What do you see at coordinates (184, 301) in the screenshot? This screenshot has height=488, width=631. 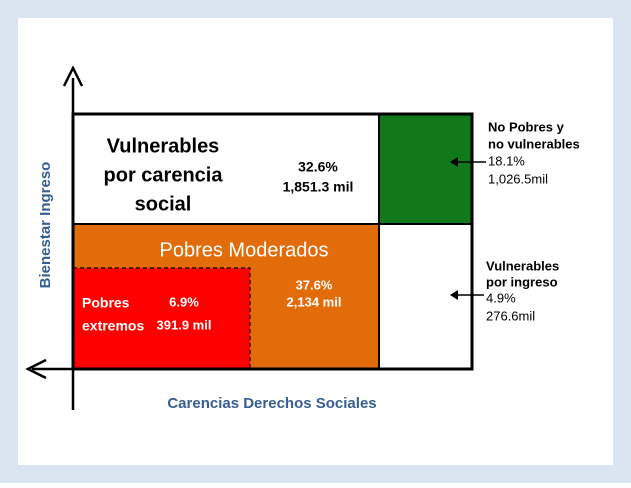 I see `cell-percent: 6.9%` at bounding box center [184, 301].